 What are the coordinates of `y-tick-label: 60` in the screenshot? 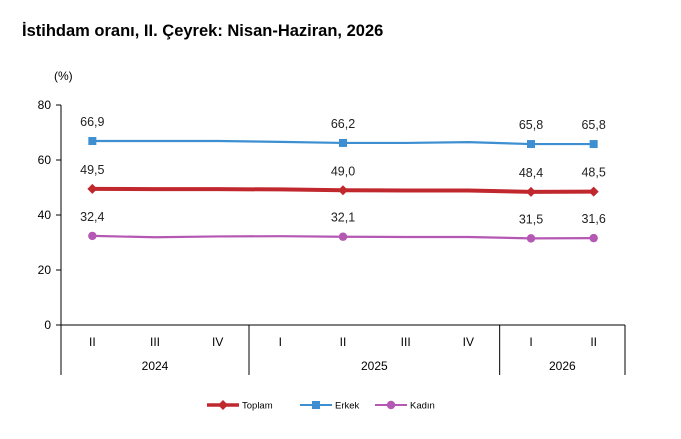 It's located at (45, 160).